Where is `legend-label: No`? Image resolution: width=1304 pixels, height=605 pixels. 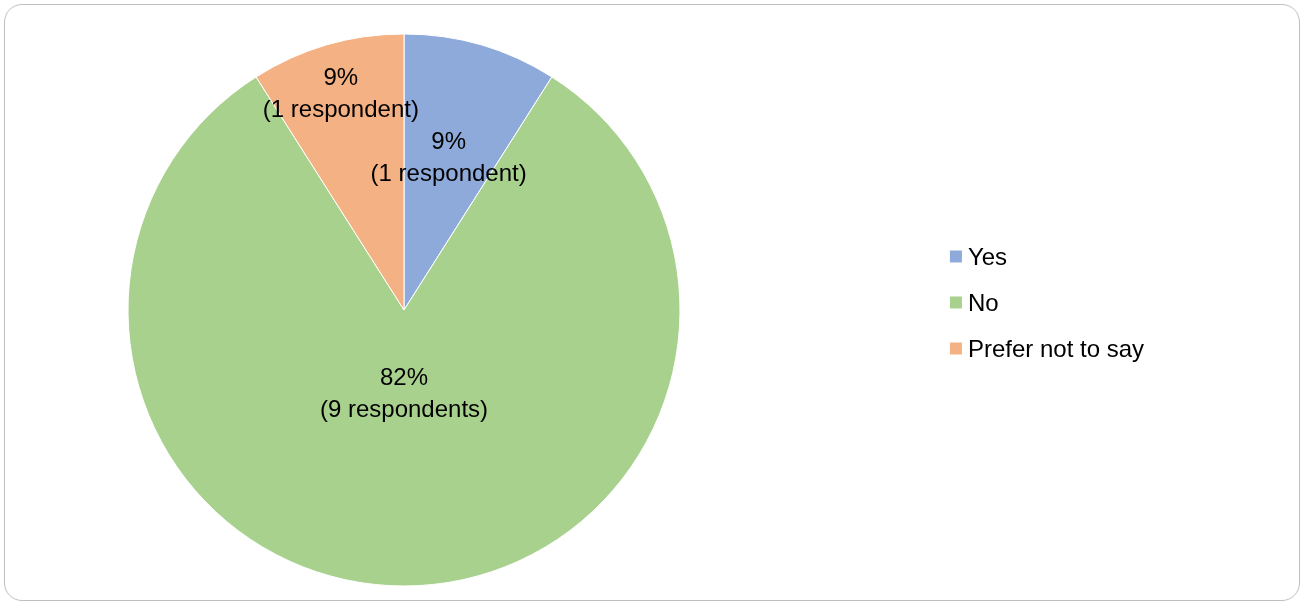
legend-label: No is located at coordinates (983, 302).